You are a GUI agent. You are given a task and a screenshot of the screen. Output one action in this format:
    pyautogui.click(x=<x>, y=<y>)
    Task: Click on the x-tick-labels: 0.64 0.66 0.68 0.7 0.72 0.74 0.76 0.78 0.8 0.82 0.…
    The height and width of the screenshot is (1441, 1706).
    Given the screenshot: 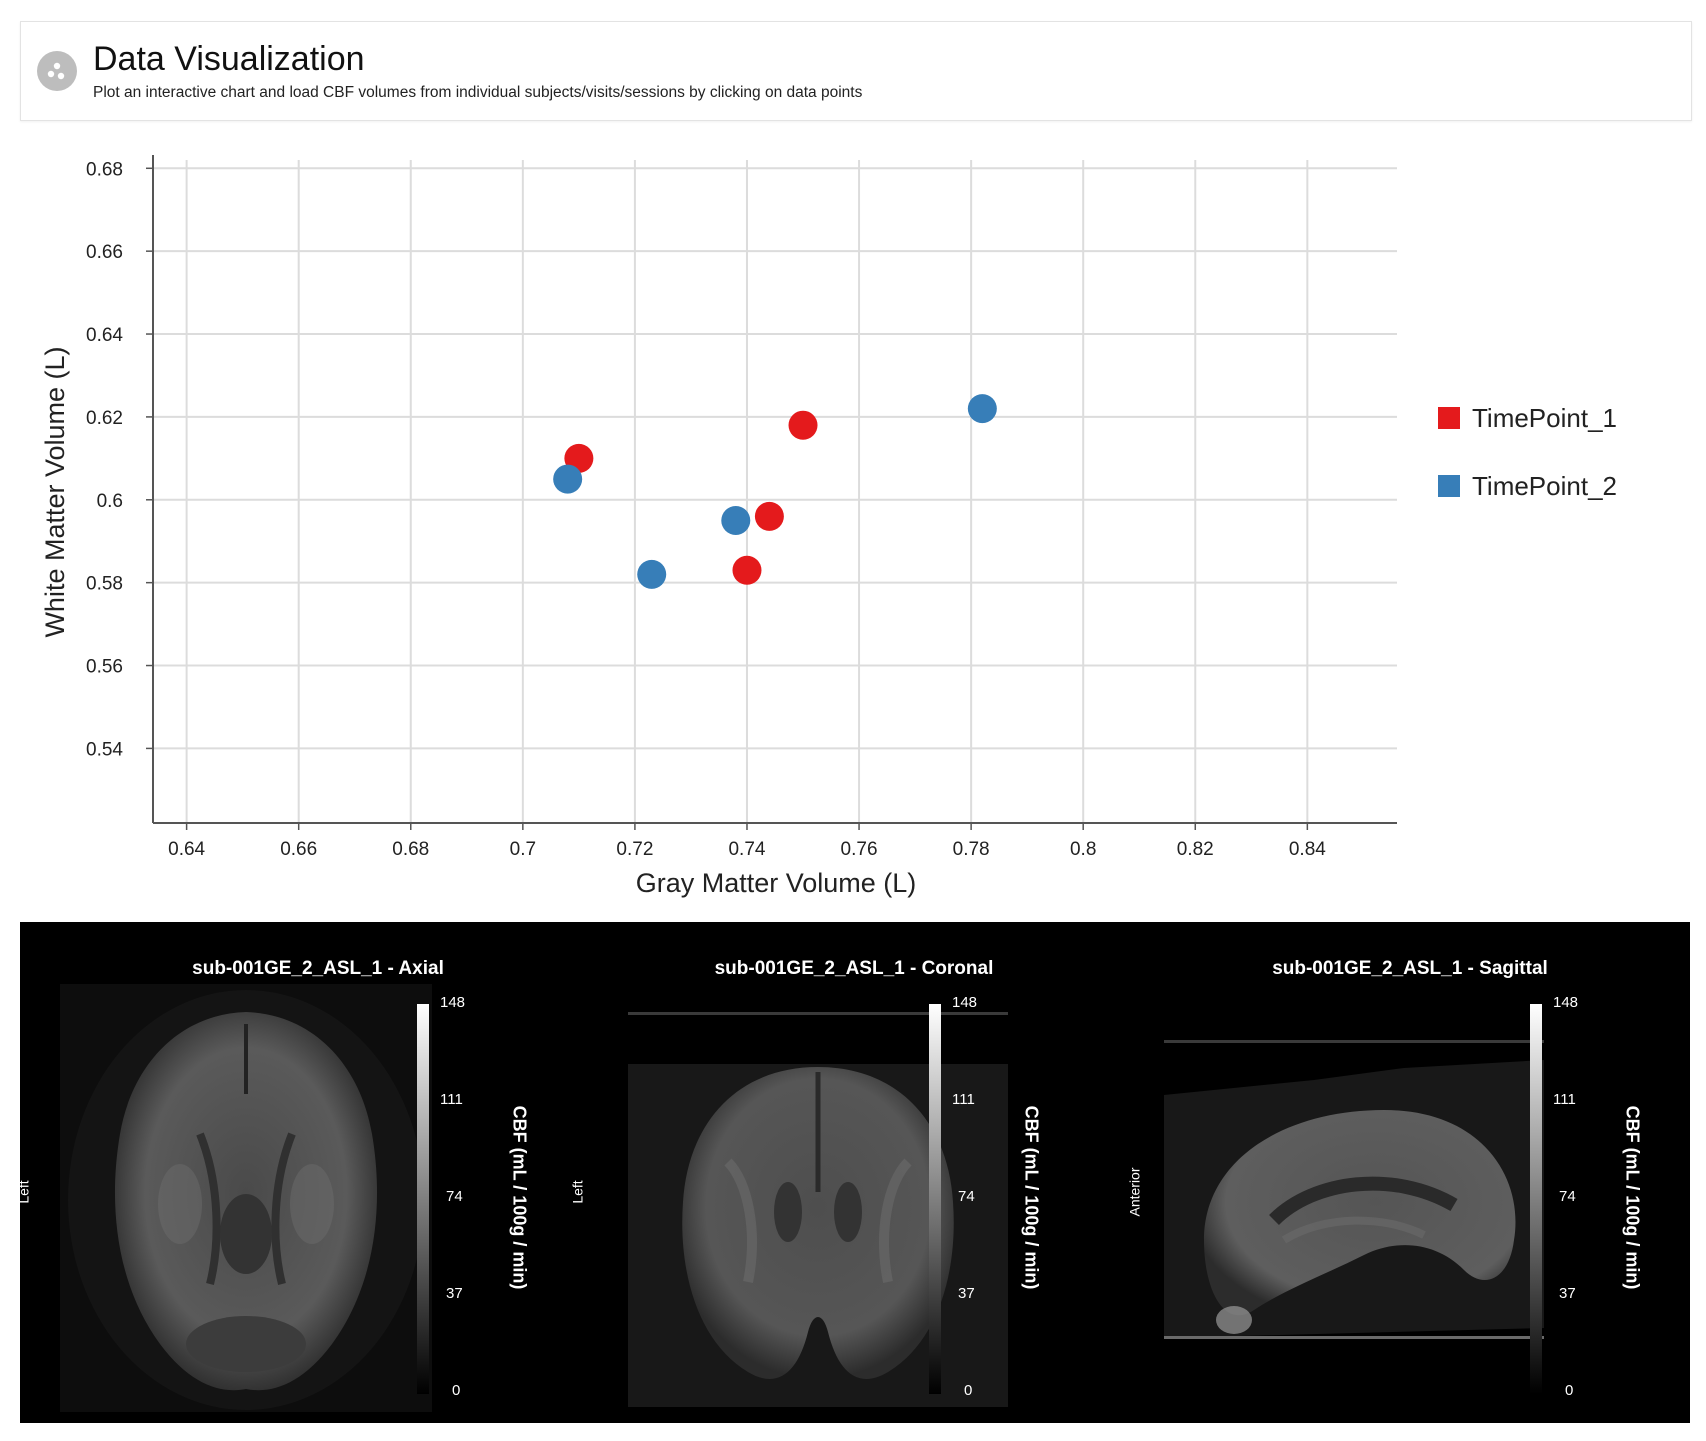 What is the action you would take?
    pyautogui.click(x=747, y=849)
    